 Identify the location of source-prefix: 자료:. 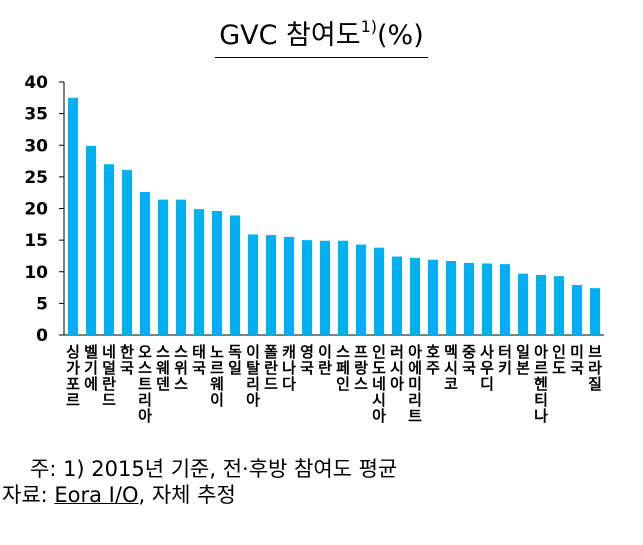
(28, 495).